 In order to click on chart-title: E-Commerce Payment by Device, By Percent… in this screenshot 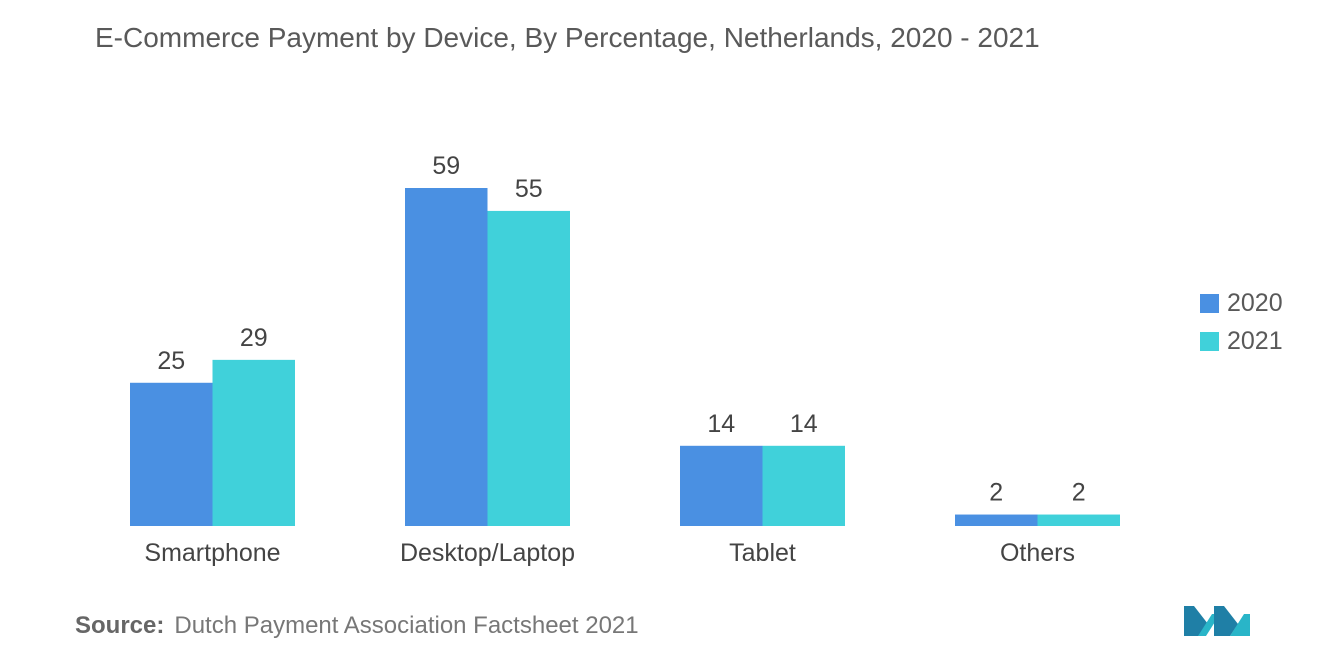, I will do `click(567, 37)`.